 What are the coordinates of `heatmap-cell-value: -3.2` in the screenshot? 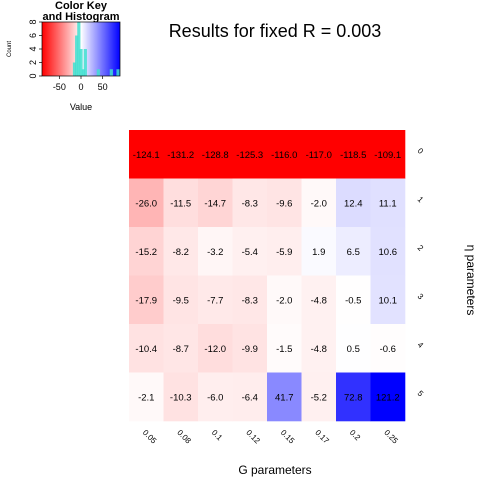 It's located at (215, 252).